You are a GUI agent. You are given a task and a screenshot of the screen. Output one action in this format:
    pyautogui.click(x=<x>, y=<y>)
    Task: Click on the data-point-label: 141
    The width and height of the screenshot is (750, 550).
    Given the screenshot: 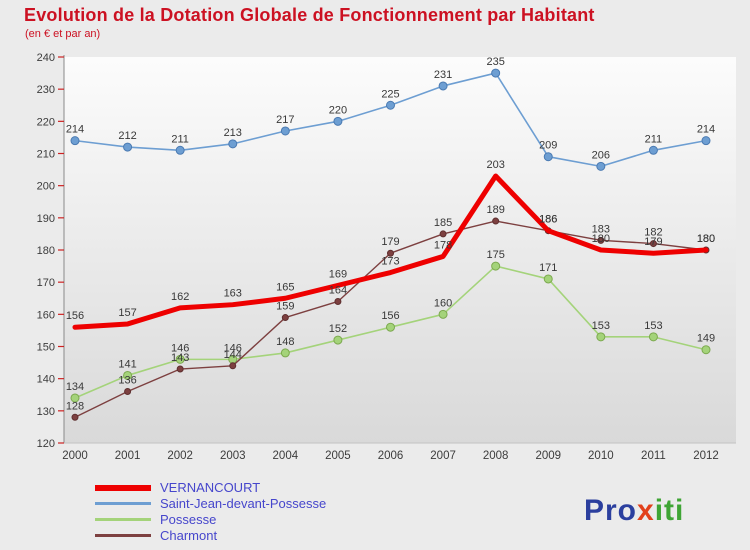 What is the action you would take?
    pyautogui.click(x=127, y=364)
    